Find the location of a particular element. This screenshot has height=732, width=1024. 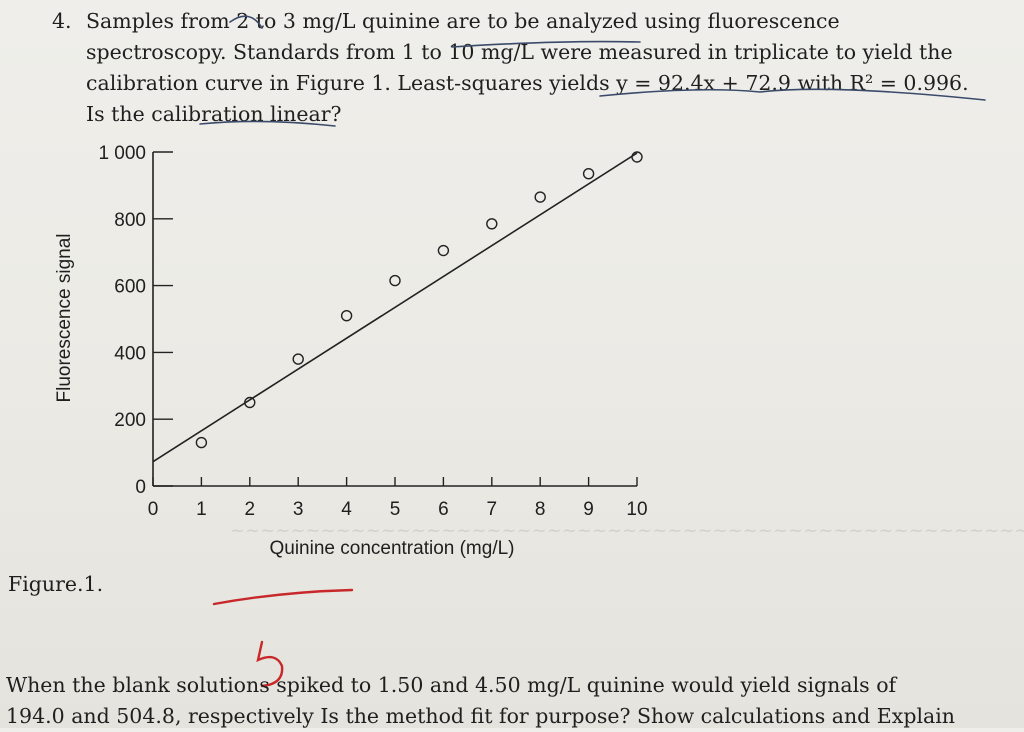

x-tick-label: 4 is located at coordinates (346, 509).